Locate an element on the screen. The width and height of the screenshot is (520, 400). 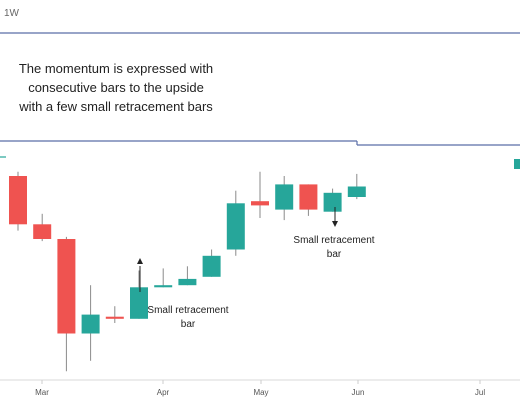
timeframe-label: 1W is located at coordinates (12, 13).